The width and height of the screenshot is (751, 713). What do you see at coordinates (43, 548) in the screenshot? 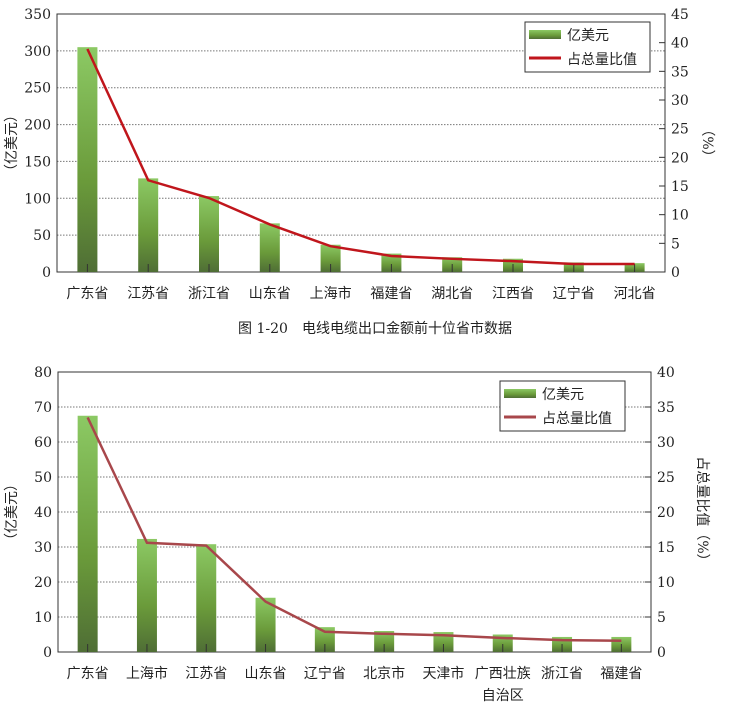
I see `y-tick-label: 30` at bounding box center [43, 548].